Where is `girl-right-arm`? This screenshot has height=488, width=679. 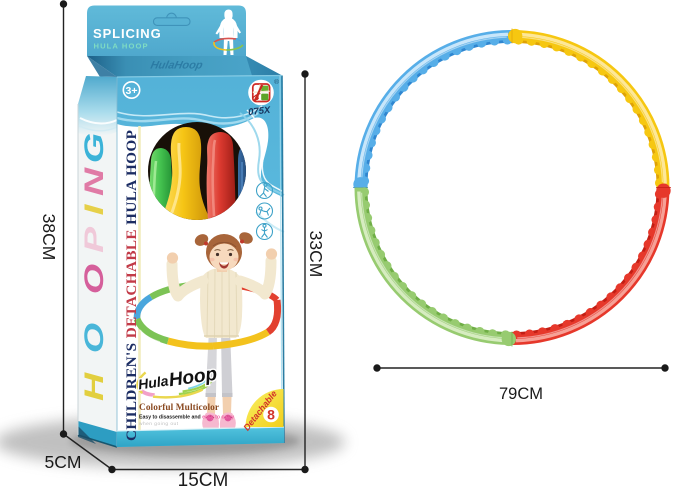
girl-right-arm is located at coordinates (255, 277).